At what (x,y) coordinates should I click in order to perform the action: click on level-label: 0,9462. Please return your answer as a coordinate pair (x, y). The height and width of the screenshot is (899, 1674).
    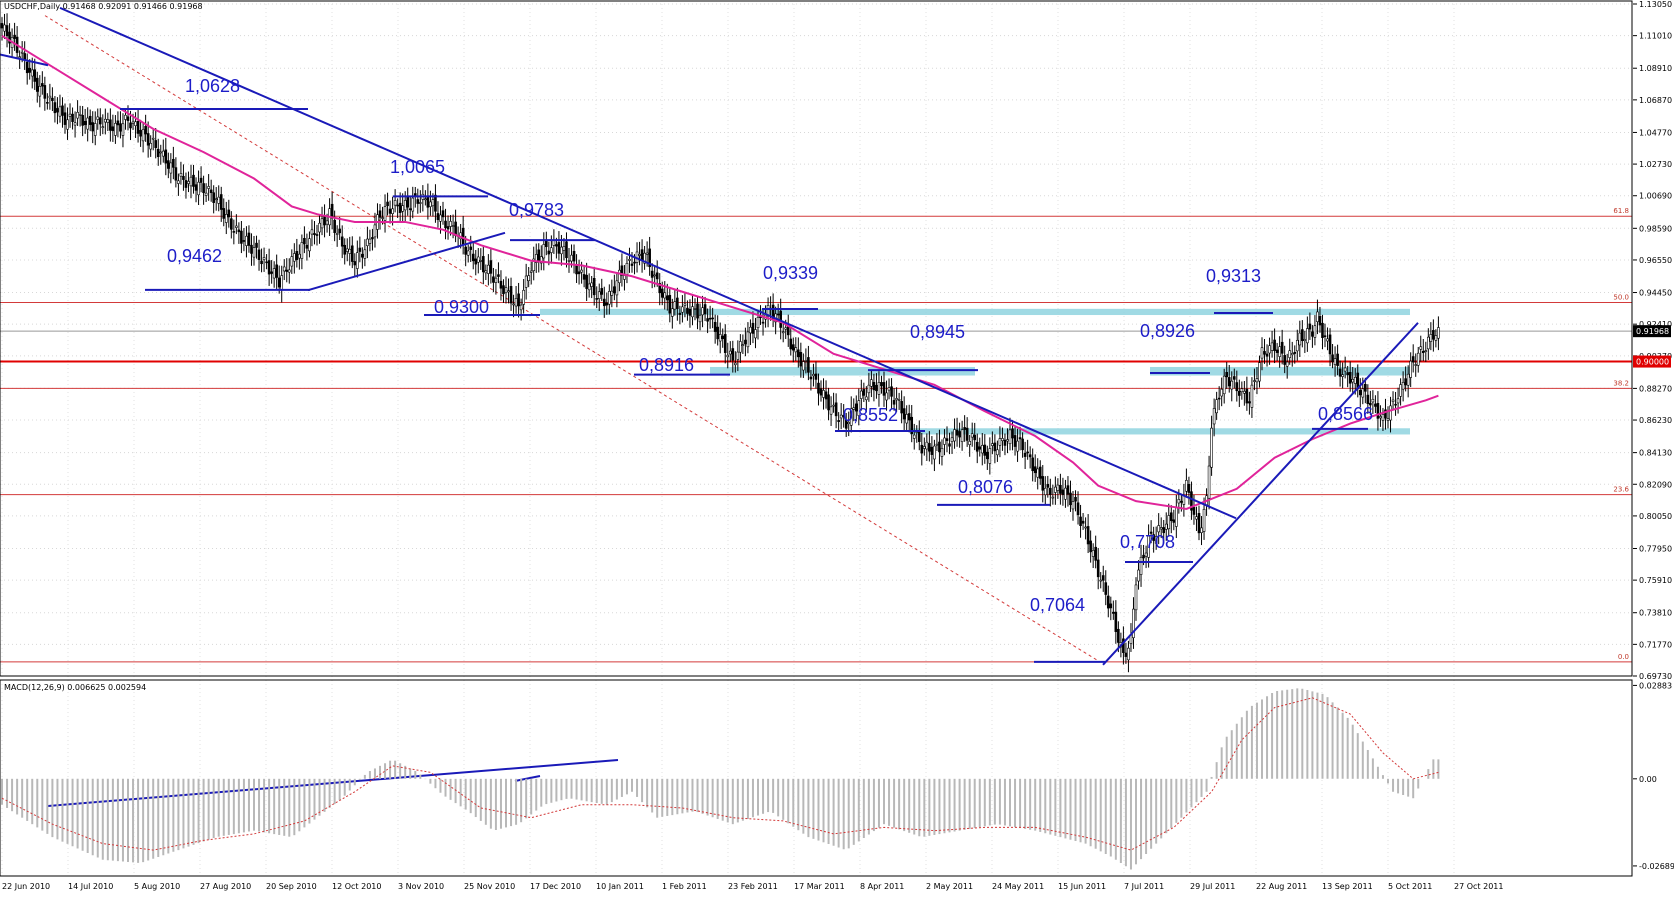
    Looking at the image, I should click on (194, 256).